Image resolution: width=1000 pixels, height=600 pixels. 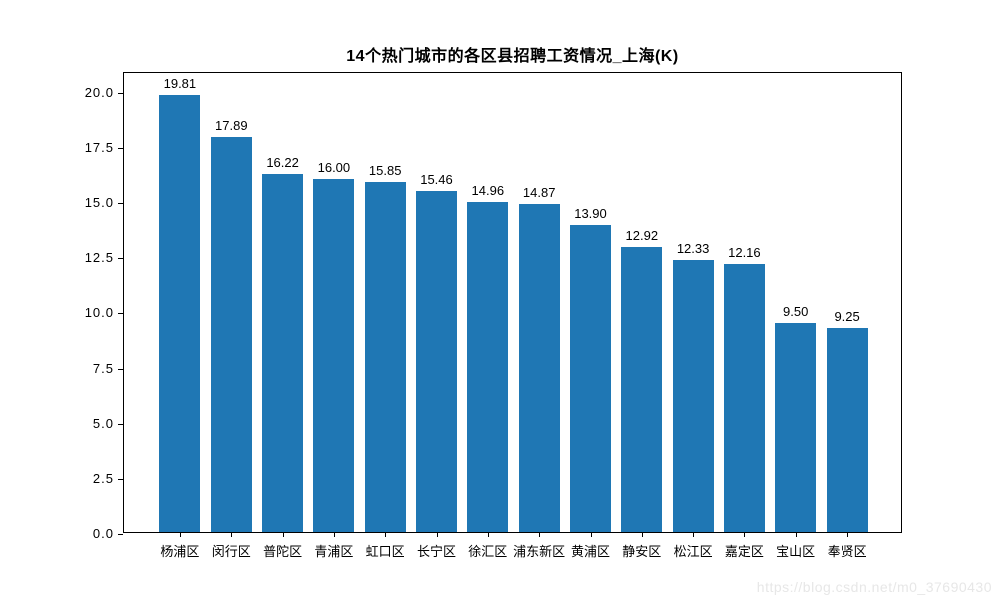 I want to click on y-tick-label: 5.0, so click(x=103, y=423).